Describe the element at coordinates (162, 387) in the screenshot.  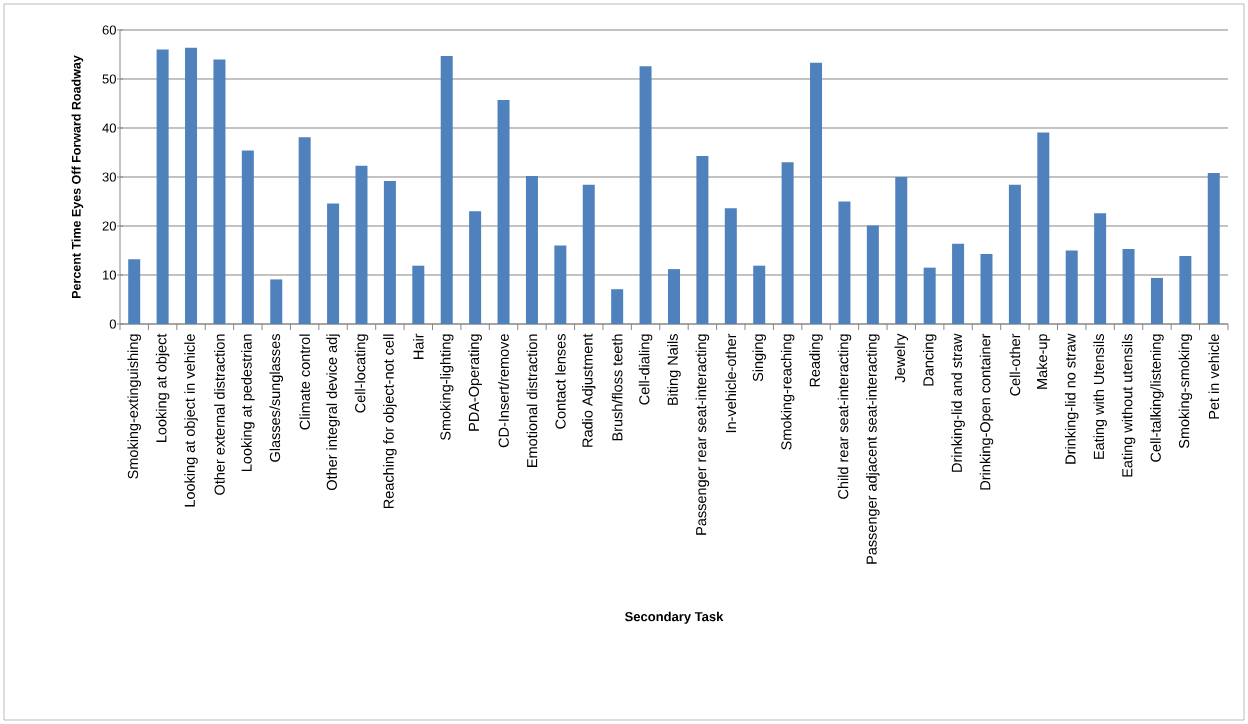
I see `x-tick-label: Looking at object` at that location.